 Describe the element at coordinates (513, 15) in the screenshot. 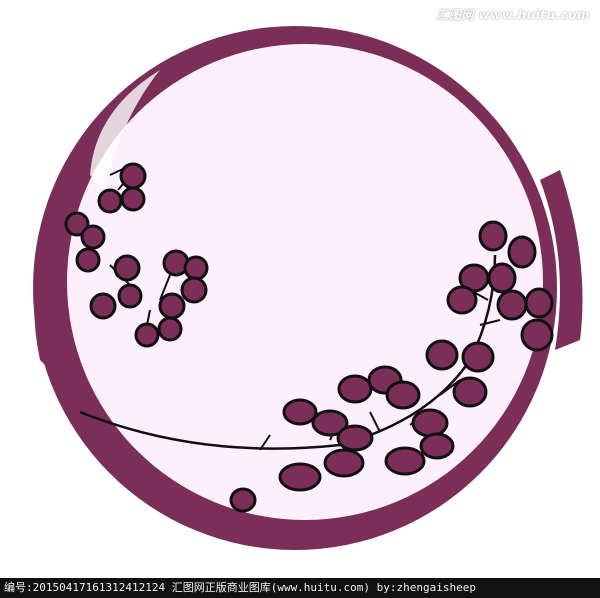

I see `watermark-text: 汇图网 www.huitu.com` at that location.